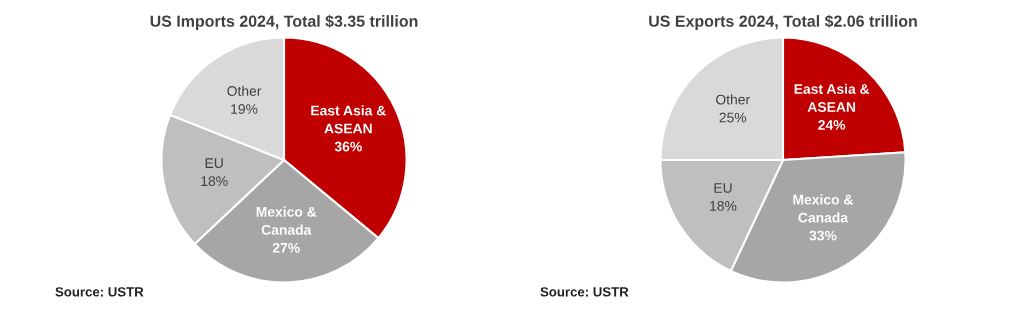 The image size is (1024, 320). What do you see at coordinates (348, 146) in the screenshot?
I see `data-label: 36%` at bounding box center [348, 146].